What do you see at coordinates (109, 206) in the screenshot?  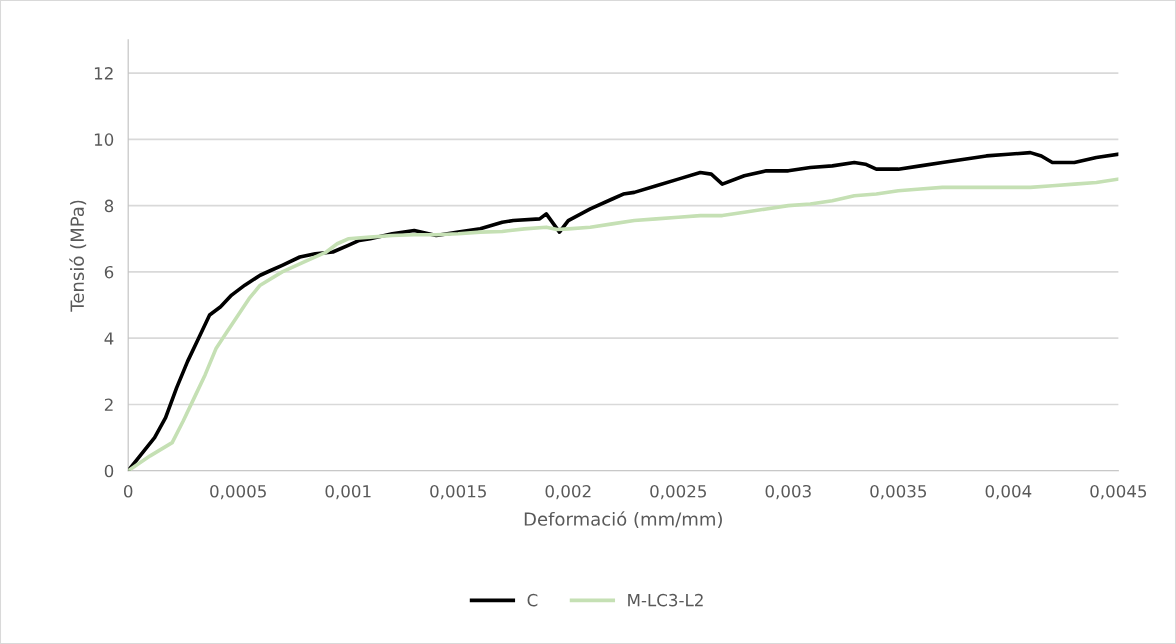 I see `y-tick-label: 8` at bounding box center [109, 206].